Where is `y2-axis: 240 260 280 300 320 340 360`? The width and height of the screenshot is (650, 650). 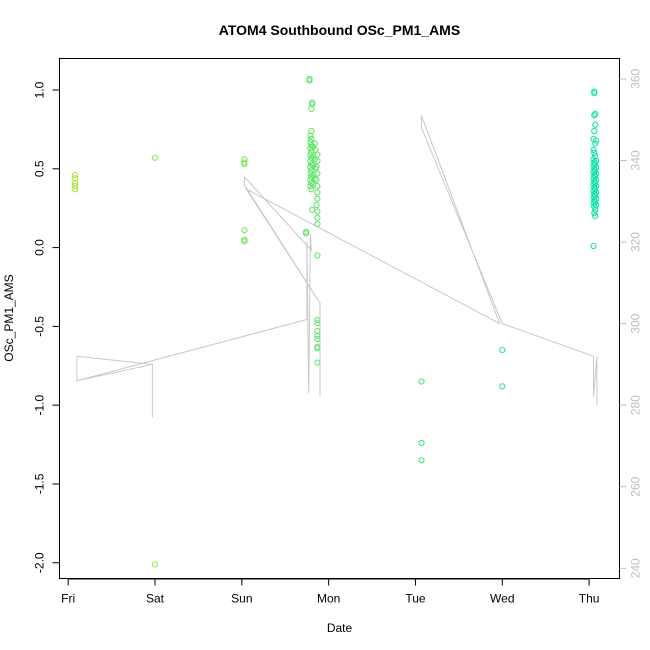
y2-axis: 240 260 280 300 320 340 360 is located at coordinates (631, 323).